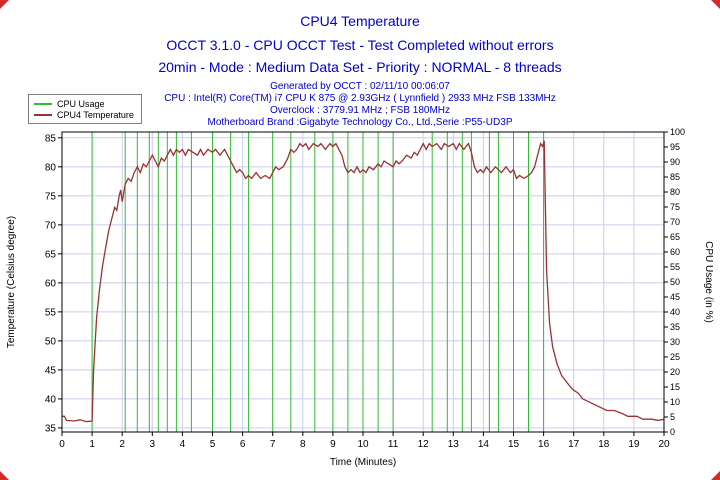  I want to click on svg-text: 14, so click(484, 444).